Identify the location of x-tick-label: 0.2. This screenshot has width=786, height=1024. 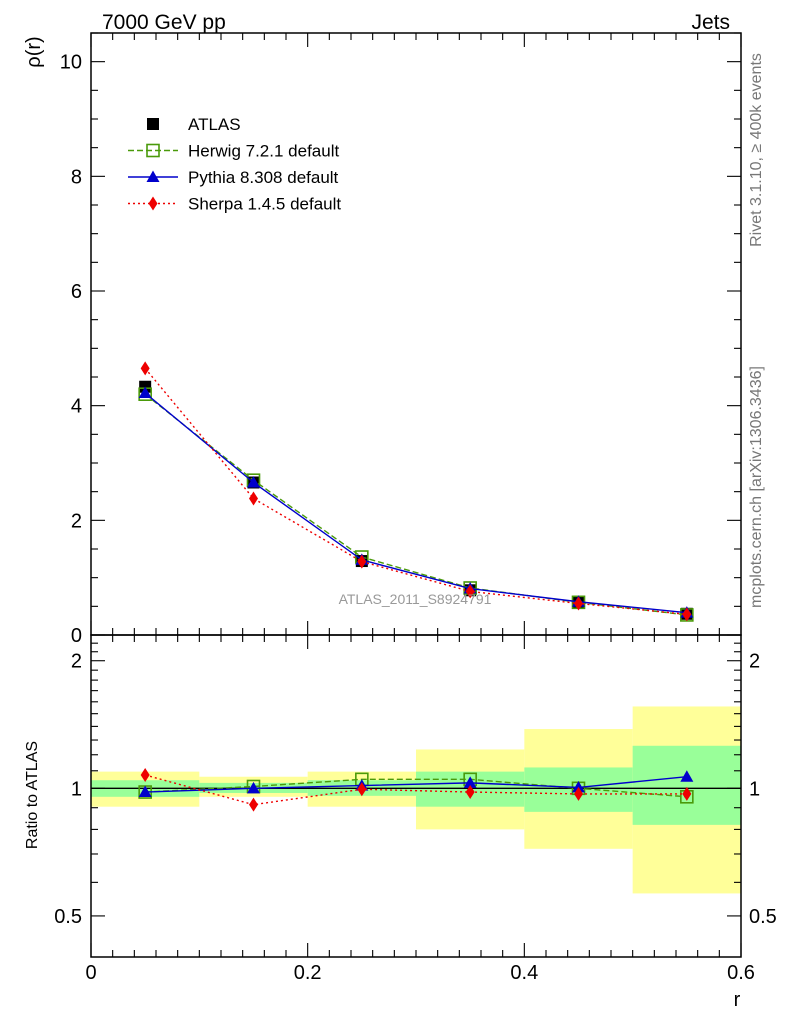
(308, 973).